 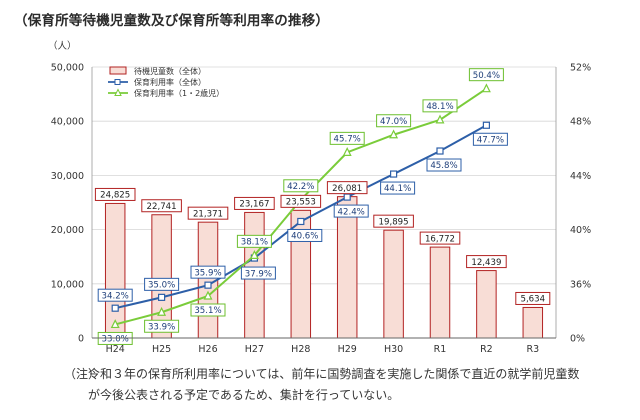 I want to click on chart-title: （保育所等待機児童数及び保育所等利用率の推移）, so click(x=172, y=21).